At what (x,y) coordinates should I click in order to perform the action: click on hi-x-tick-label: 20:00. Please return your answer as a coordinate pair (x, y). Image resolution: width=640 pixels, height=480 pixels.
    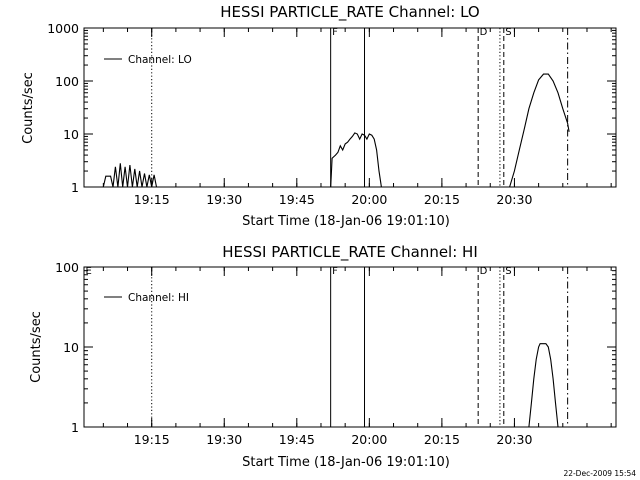
    Looking at the image, I should click on (369, 439).